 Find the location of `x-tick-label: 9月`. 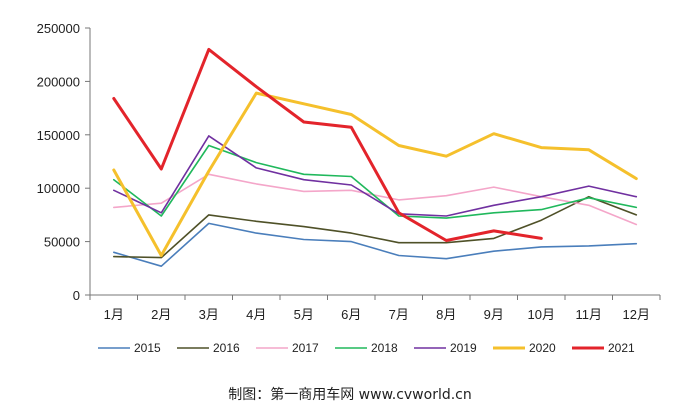

x-tick-label: 9月 is located at coordinates (494, 314).